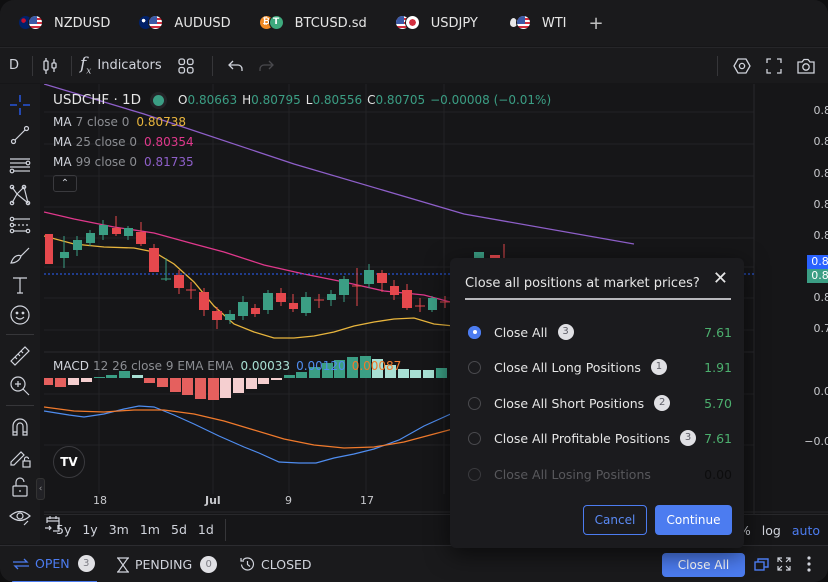 The width and height of the screenshot is (828, 582). Describe the element at coordinates (805, 530) in the screenshot. I see `auto-scale-toggle: auto` at that location.